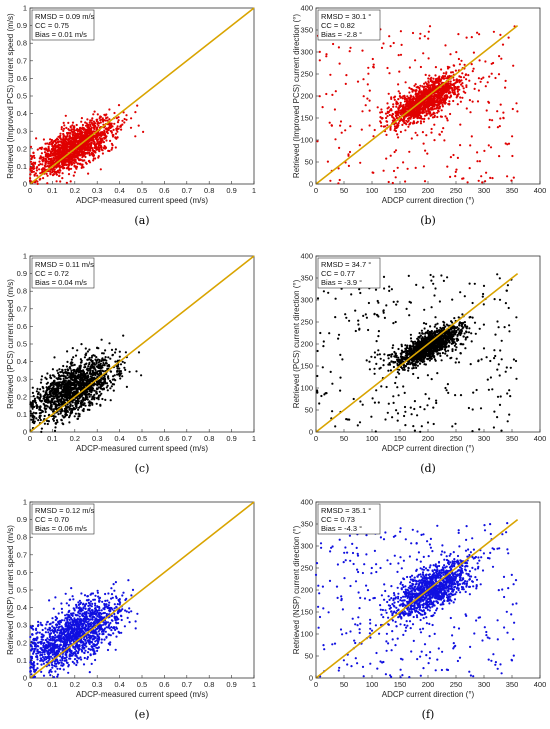 This screenshot has width=550, height=729. I want to click on x-tick-label: 0.4, so click(119, 190).